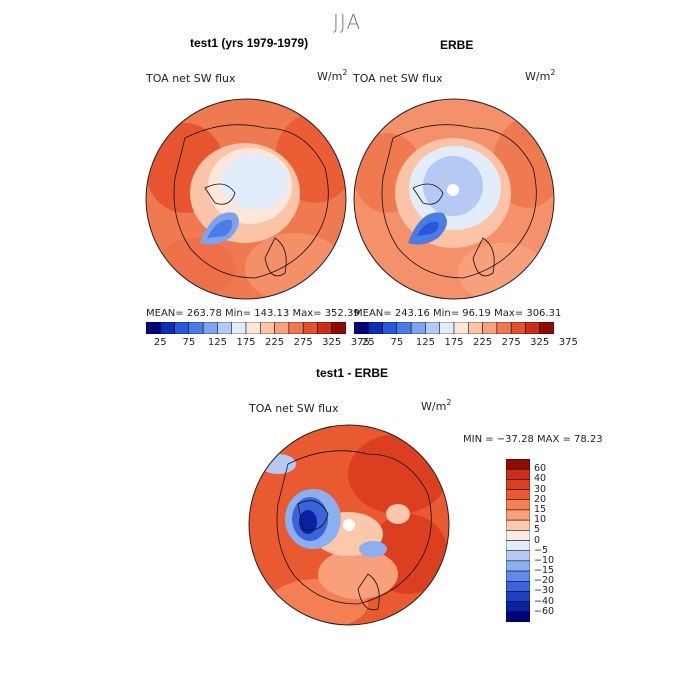  What do you see at coordinates (249, 43) in the screenshot?
I see `panel-1-heading: test1 (yrs 1979-1979)` at bounding box center [249, 43].